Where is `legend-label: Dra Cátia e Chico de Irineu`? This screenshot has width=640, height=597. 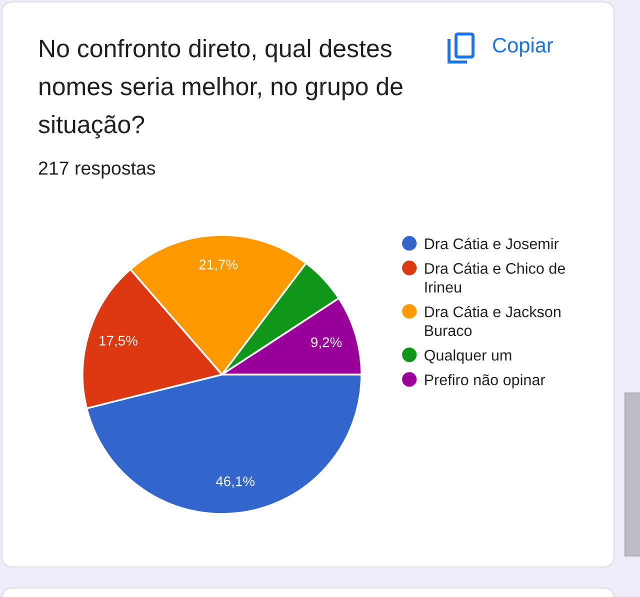 legend-label: Dra Cátia e Chico de Irineu is located at coordinates (495, 277).